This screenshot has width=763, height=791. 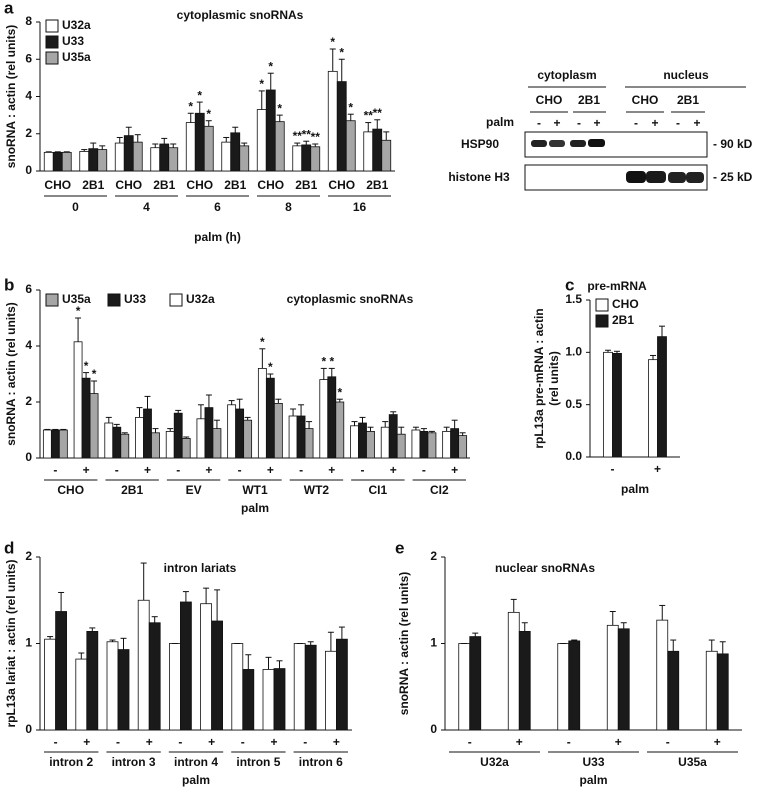 What do you see at coordinates (217, 207) in the screenshot?
I see `group-label: 6` at bounding box center [217, 207].